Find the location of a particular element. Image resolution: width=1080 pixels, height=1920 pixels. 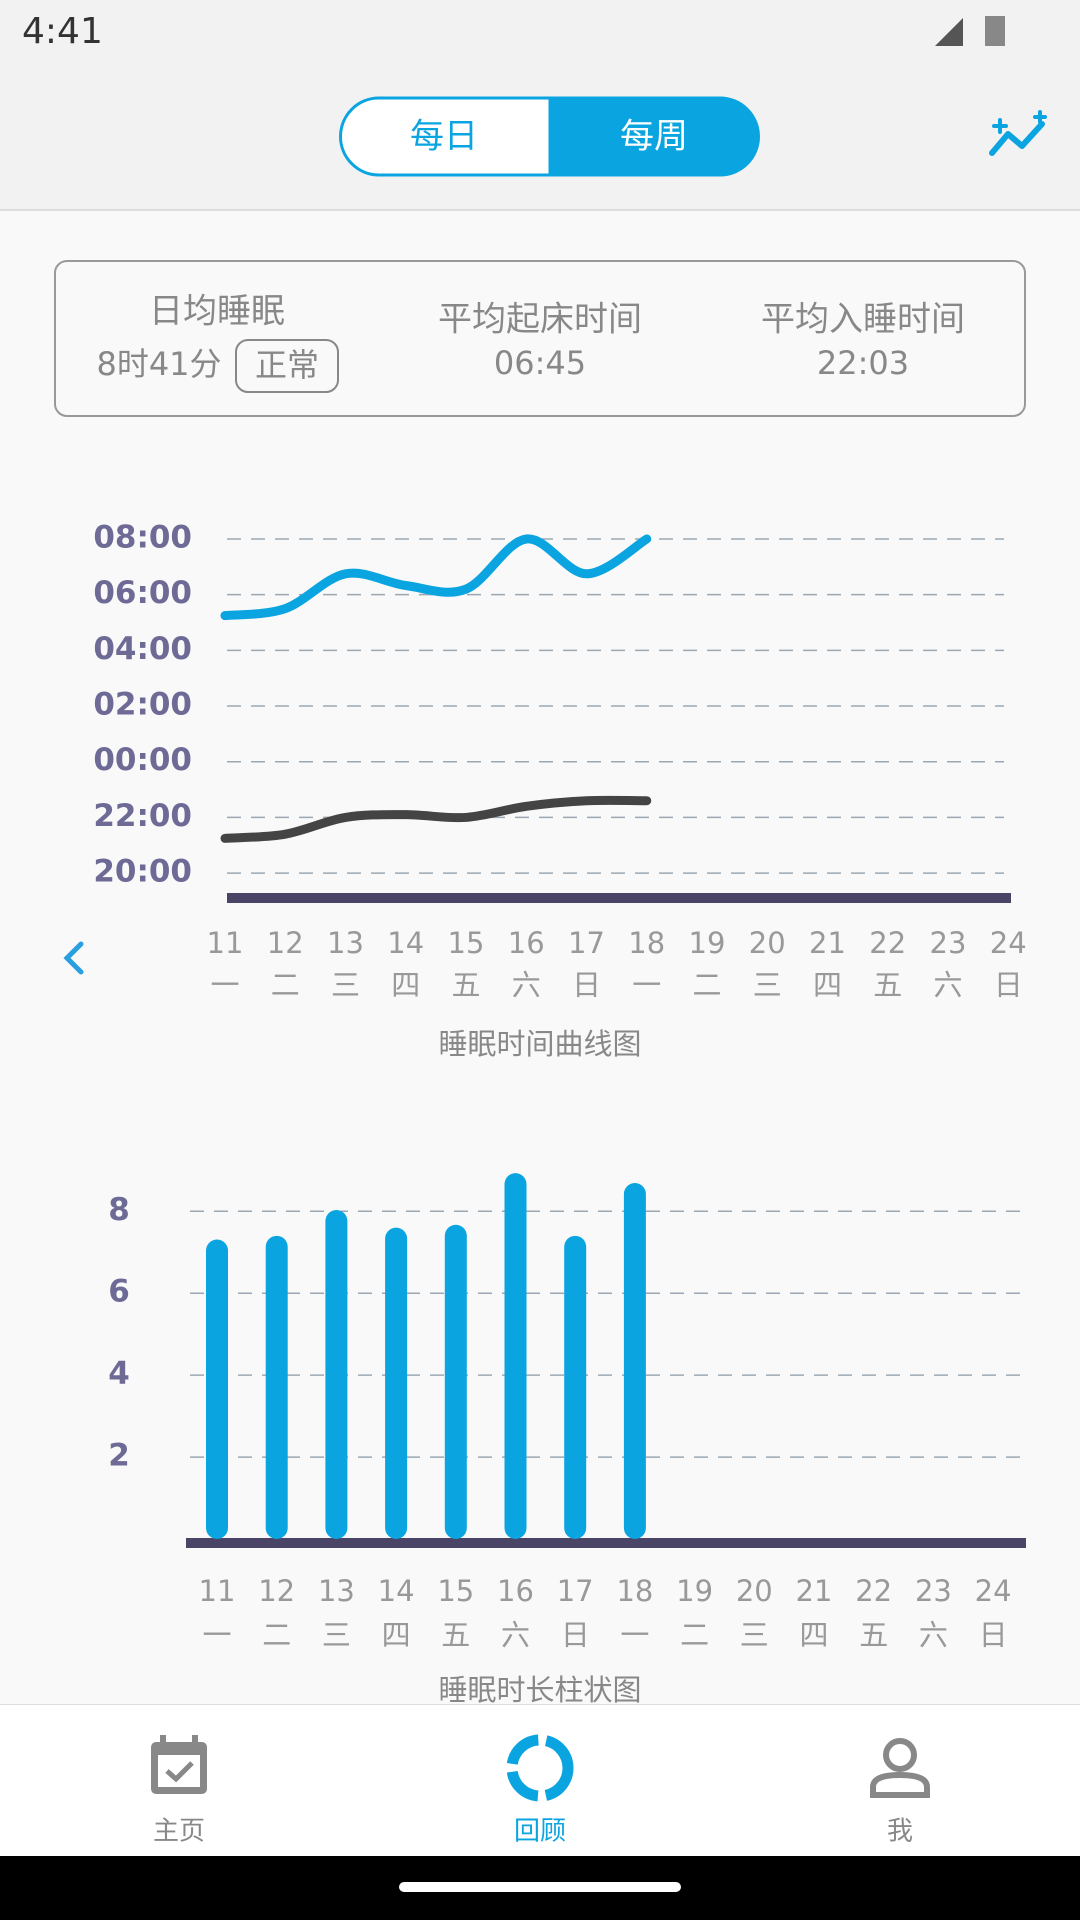

y-tick-label: 20:00 is located at coordinates (142, 872).